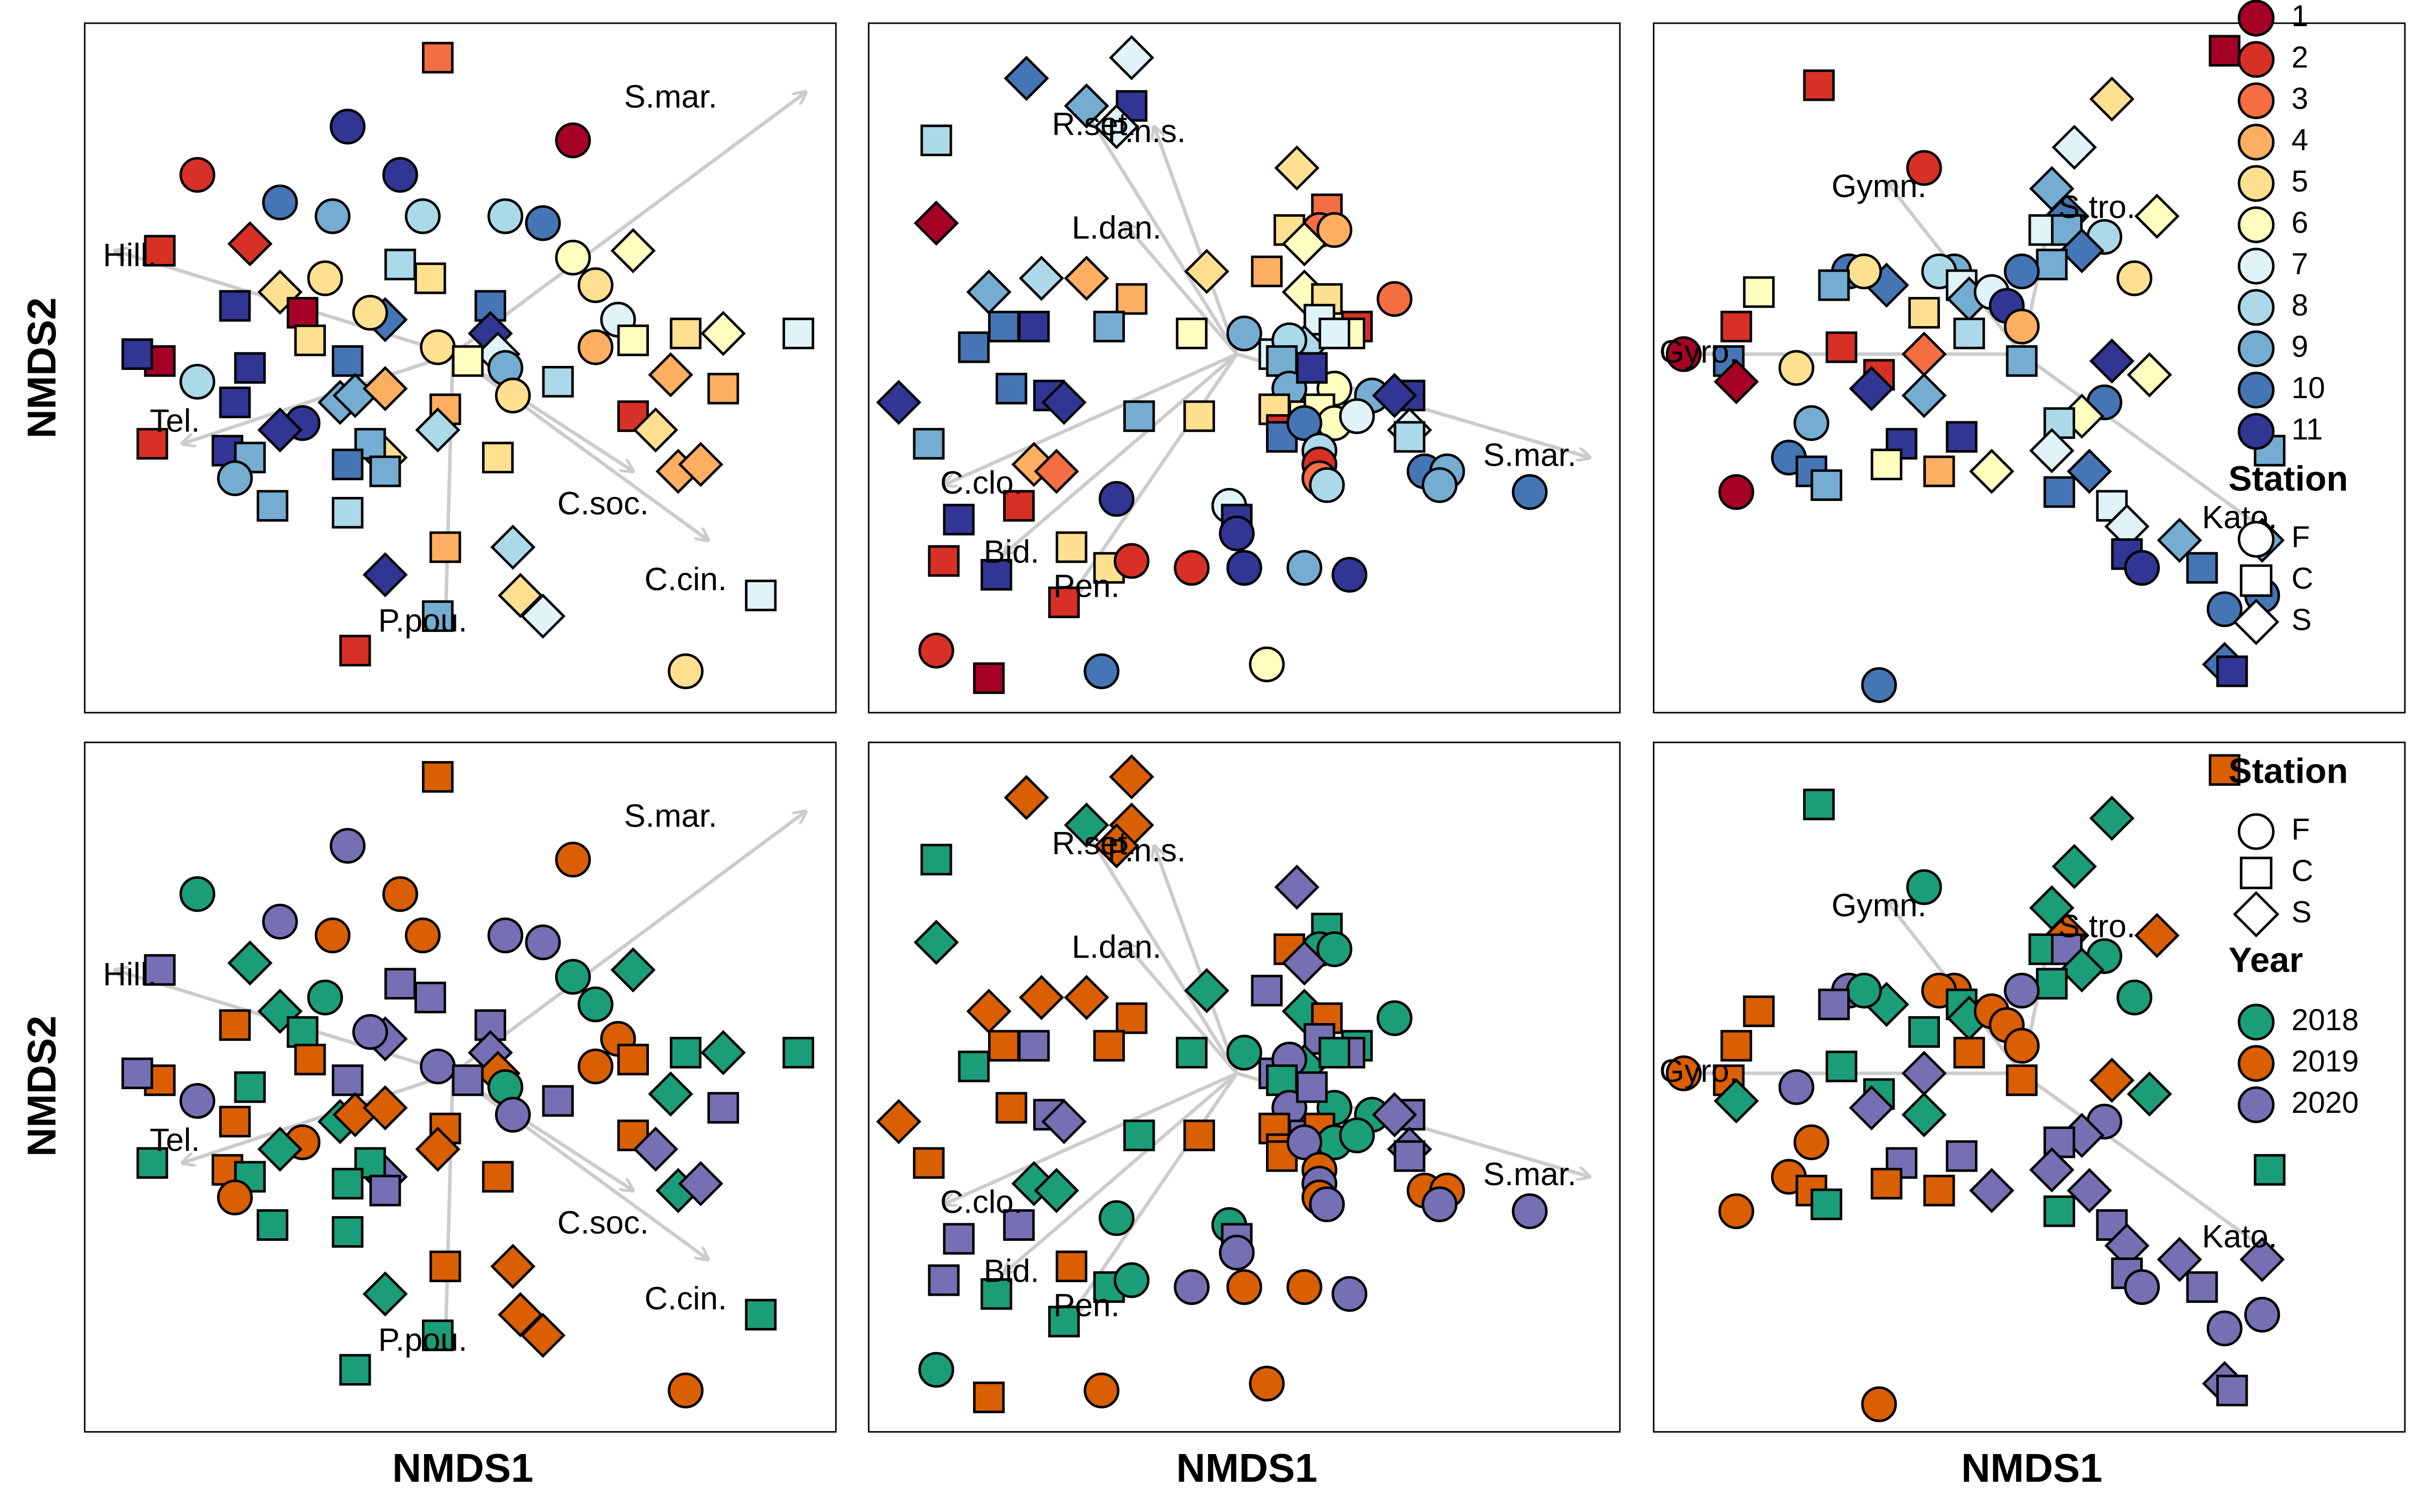 The image size is (2420, 1512). Describe the element at coordinates (2293, 937) in the screenshot. I see `station-year-legend: Station FCS Year 2018 2019 2020` at that location.